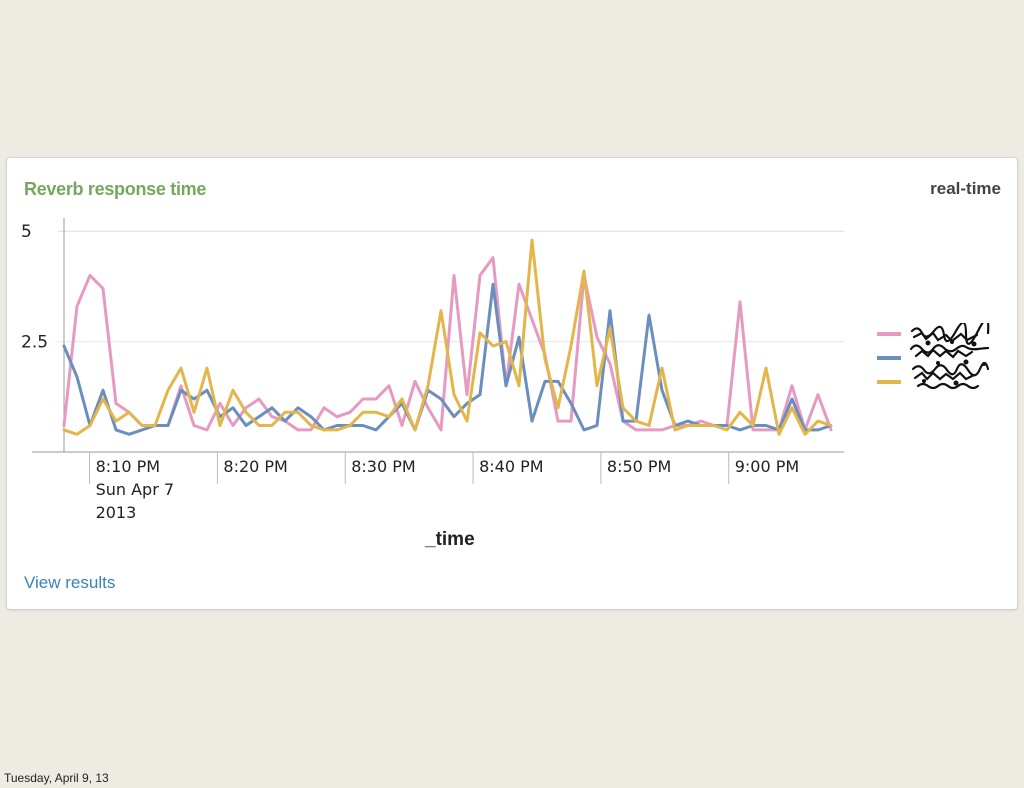  I want to click on x-tick-label: 8:10 PM, so click(128, 466).